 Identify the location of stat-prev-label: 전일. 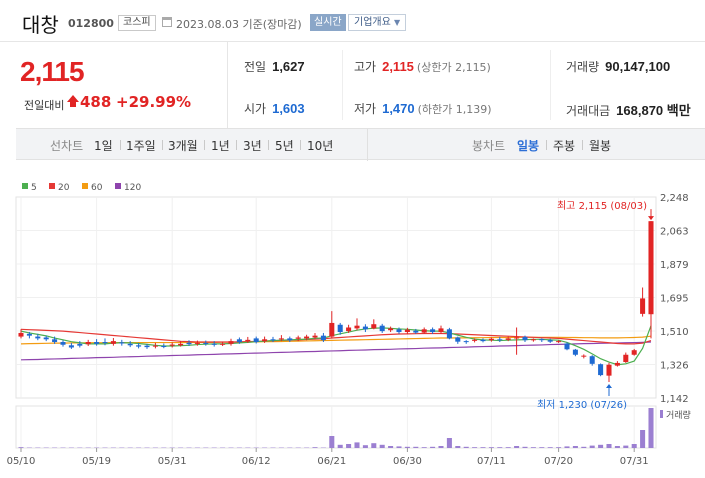
(255, 67).